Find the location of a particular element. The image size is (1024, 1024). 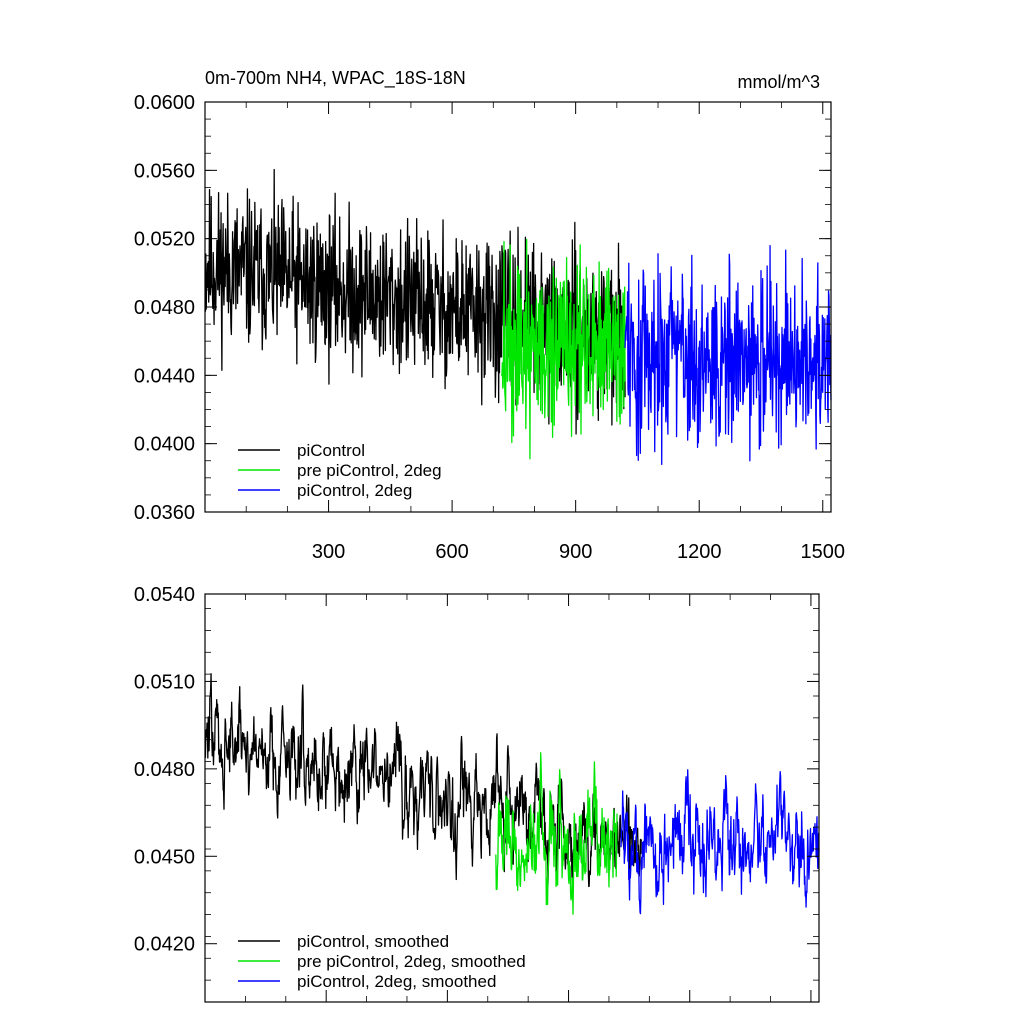

series-layer is located at coordinates (512, 794).